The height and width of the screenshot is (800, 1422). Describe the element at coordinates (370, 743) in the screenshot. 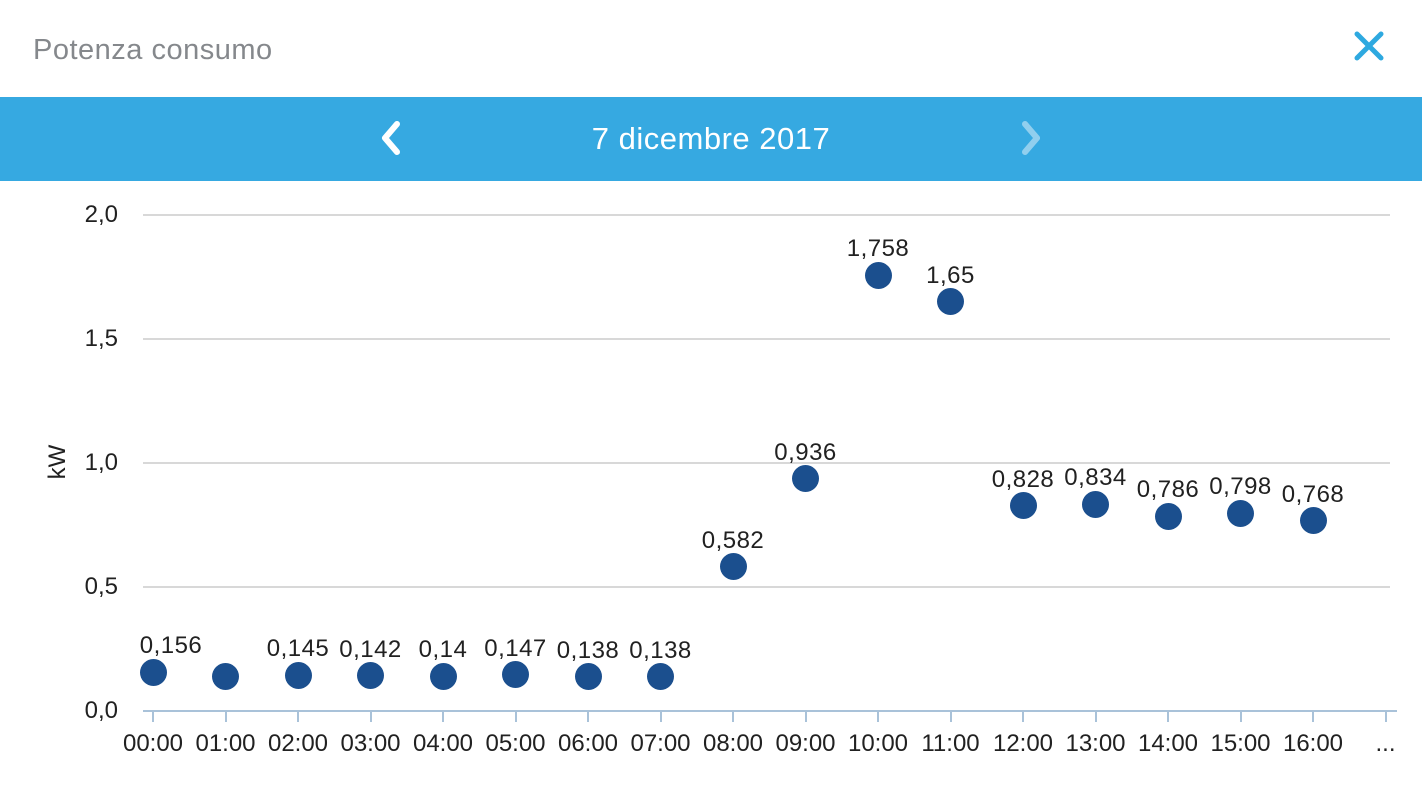

I see `x-axis-tick-label: 03:00` at that location.